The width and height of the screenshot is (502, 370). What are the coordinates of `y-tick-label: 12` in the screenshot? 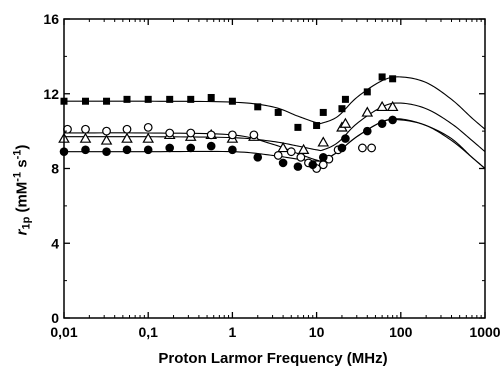 It's located at (51, 94).